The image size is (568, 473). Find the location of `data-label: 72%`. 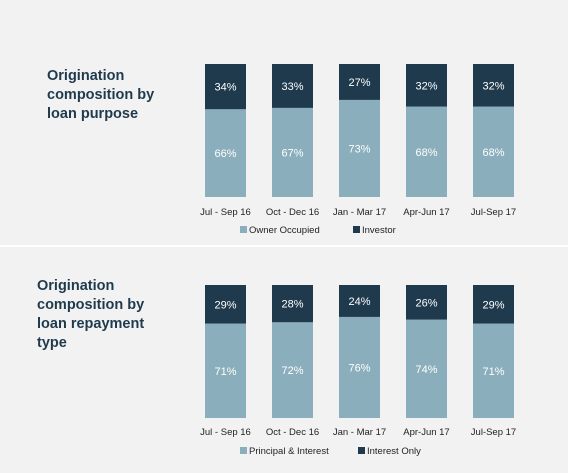

data-label: 72% is located at coordinates (292, 371).